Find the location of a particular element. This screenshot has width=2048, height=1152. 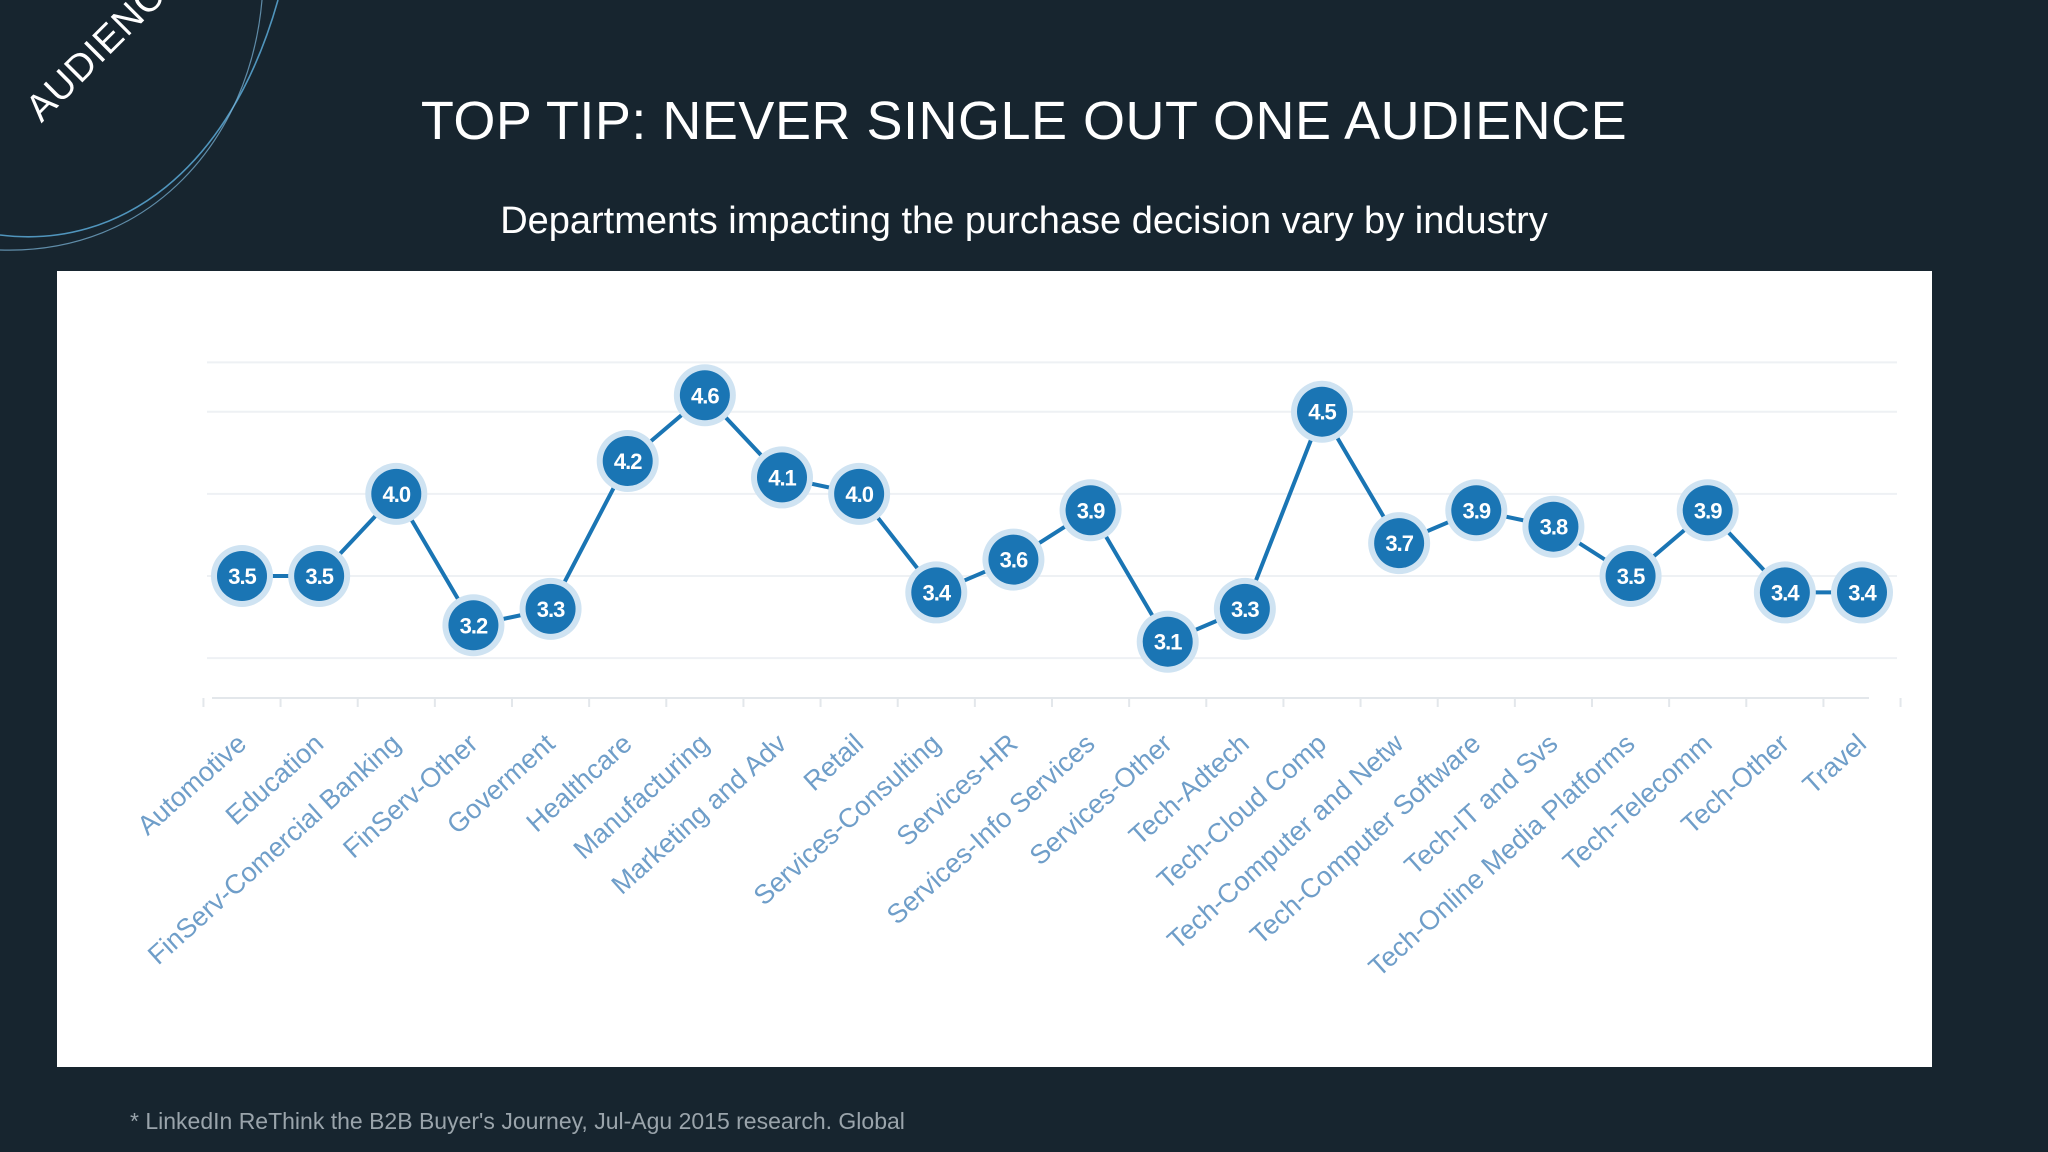

data-label: 3.8 is located at coordinates (1554, 527).